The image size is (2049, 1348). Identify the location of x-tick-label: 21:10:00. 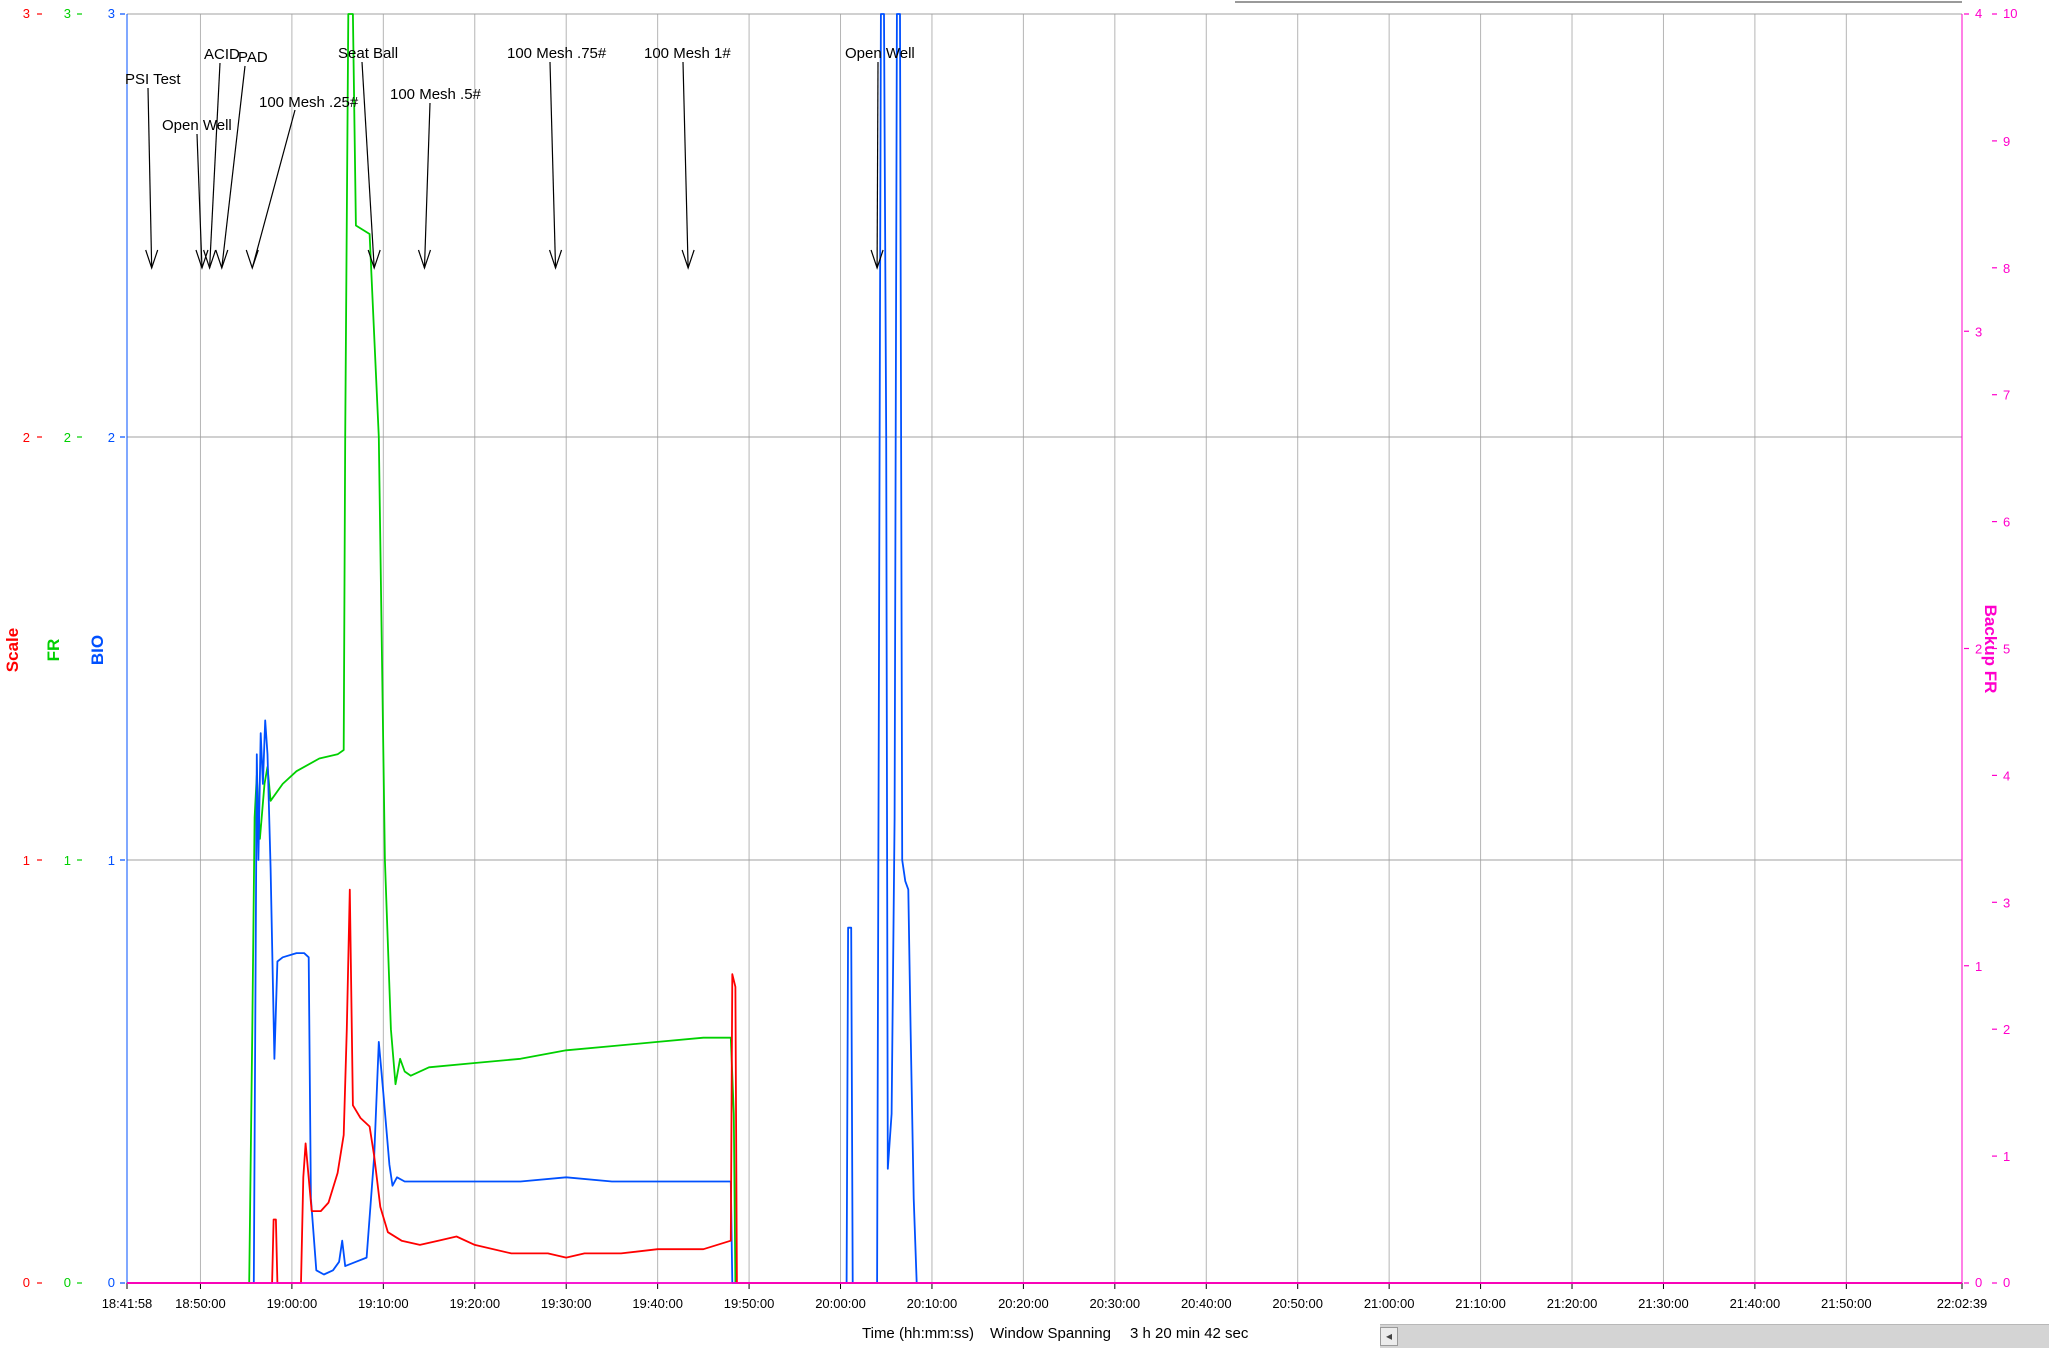
(1480, 1303).